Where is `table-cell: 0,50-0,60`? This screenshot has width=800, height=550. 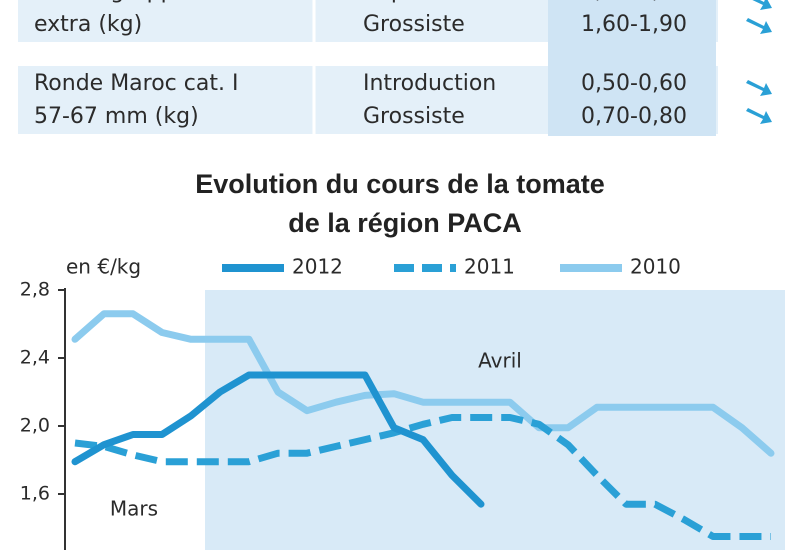
table-cell: 0,50-0,60 is located at coordinates (634, 83).